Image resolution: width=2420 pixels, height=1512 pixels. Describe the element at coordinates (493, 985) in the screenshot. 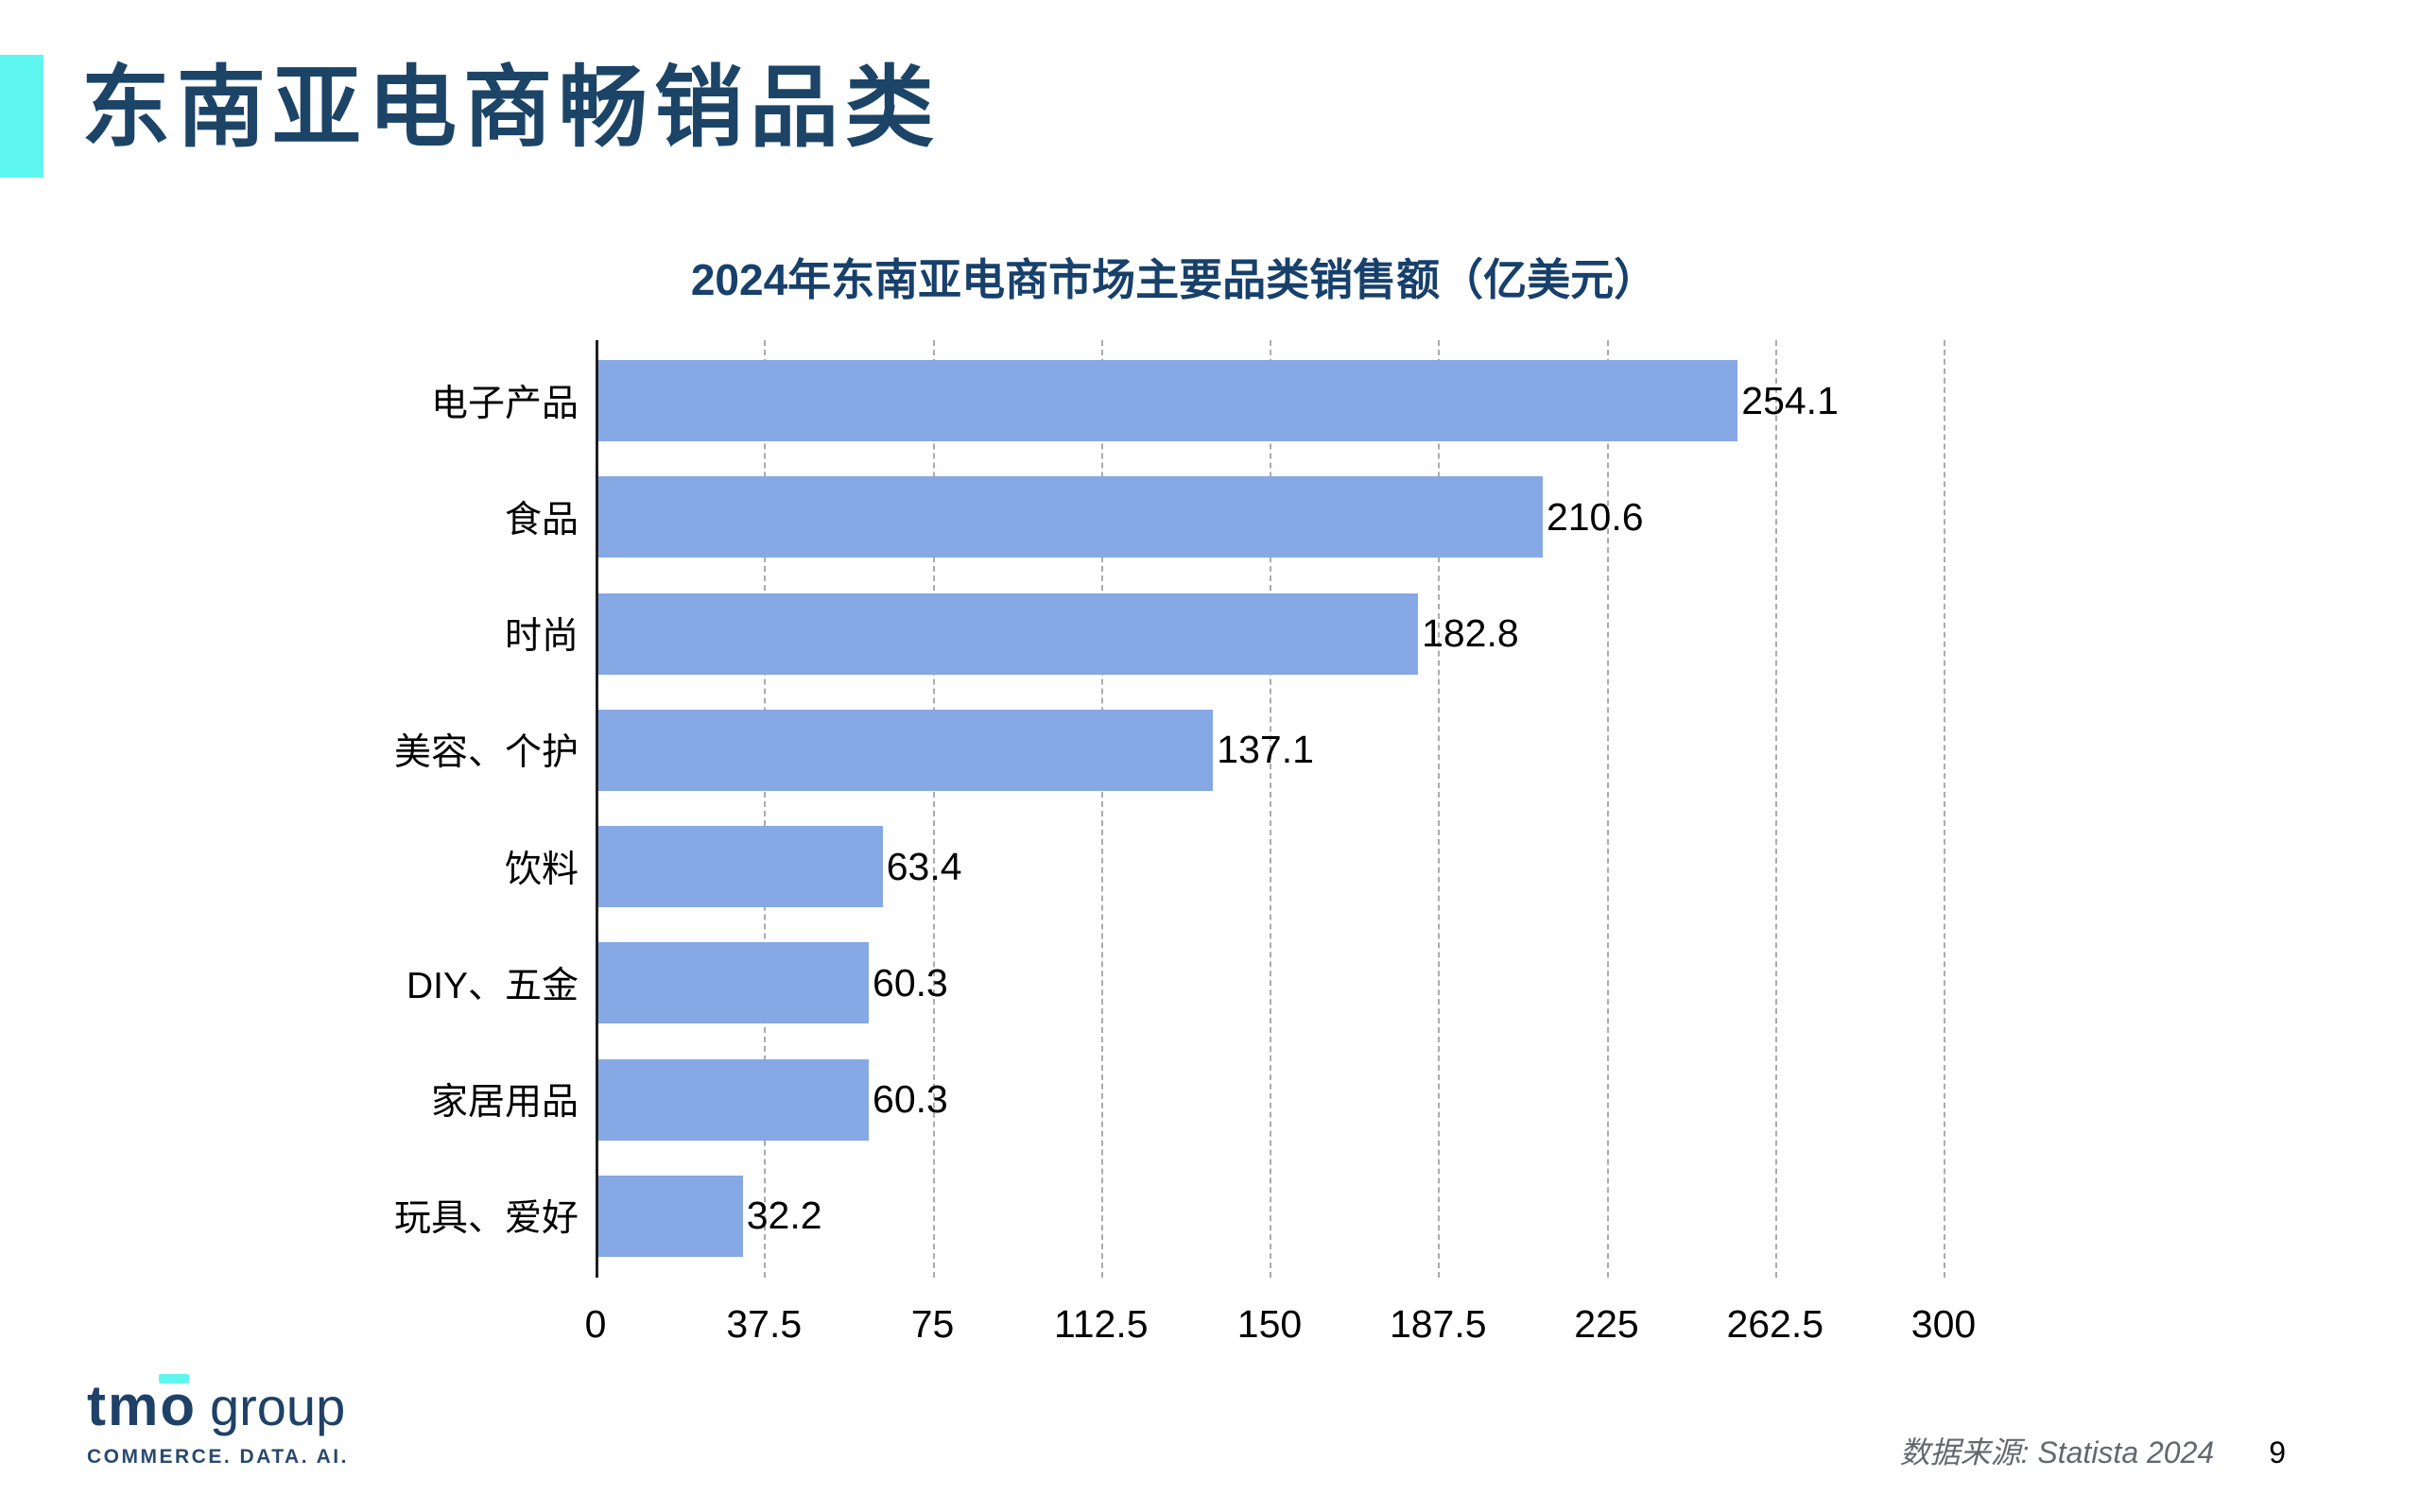

I see `category-label: DIY、五金` at that location.